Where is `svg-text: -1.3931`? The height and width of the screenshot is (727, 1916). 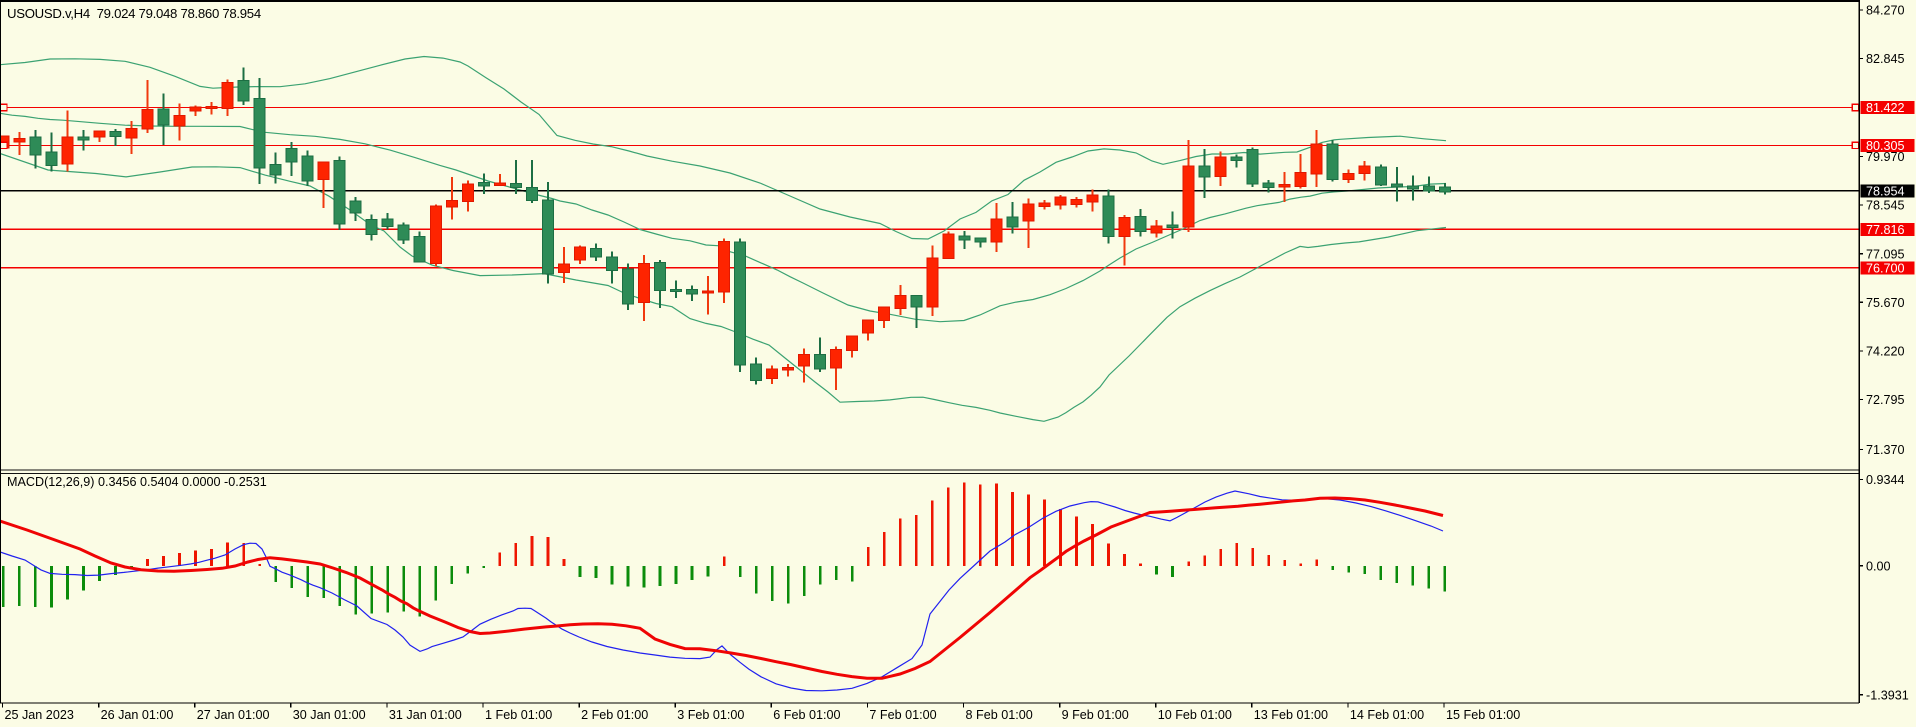
svg-text: -1.3931 is located at coordinates (1887, 695).